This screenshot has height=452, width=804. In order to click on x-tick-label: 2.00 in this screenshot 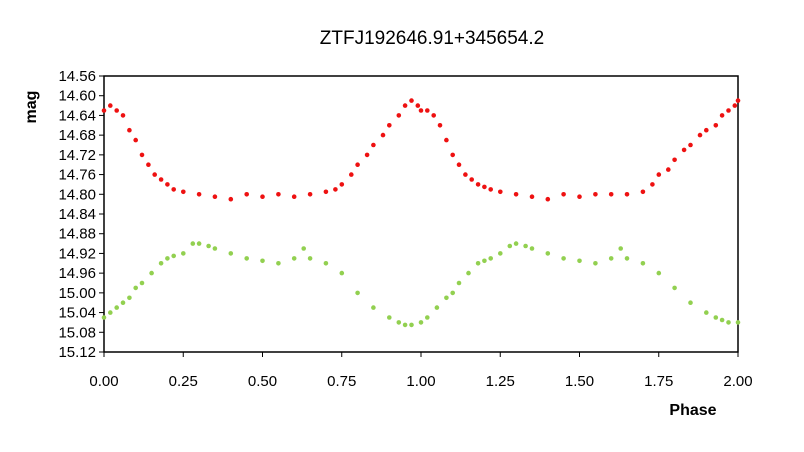, I will do `click(737, 381)`.